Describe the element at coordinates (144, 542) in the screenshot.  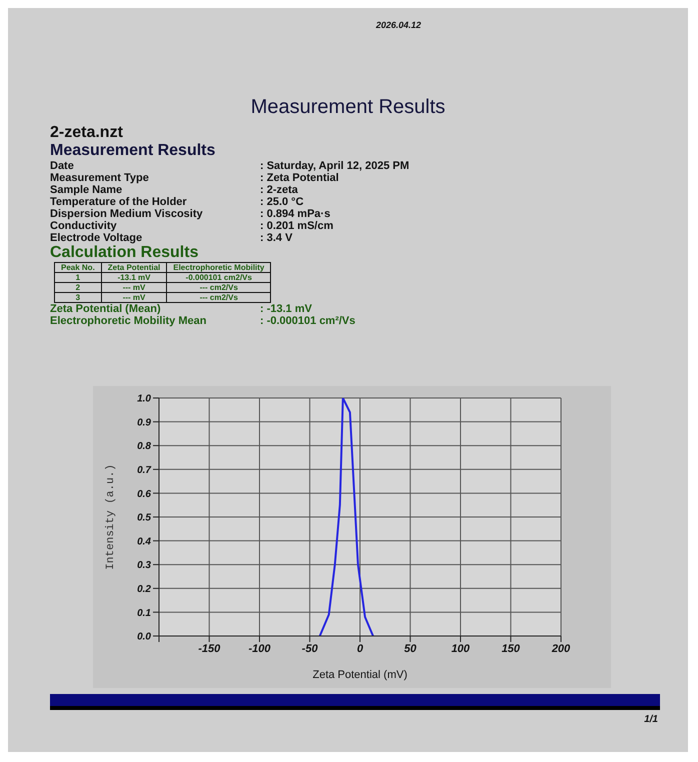
I see `y-tick-label: 0.4` at that location.